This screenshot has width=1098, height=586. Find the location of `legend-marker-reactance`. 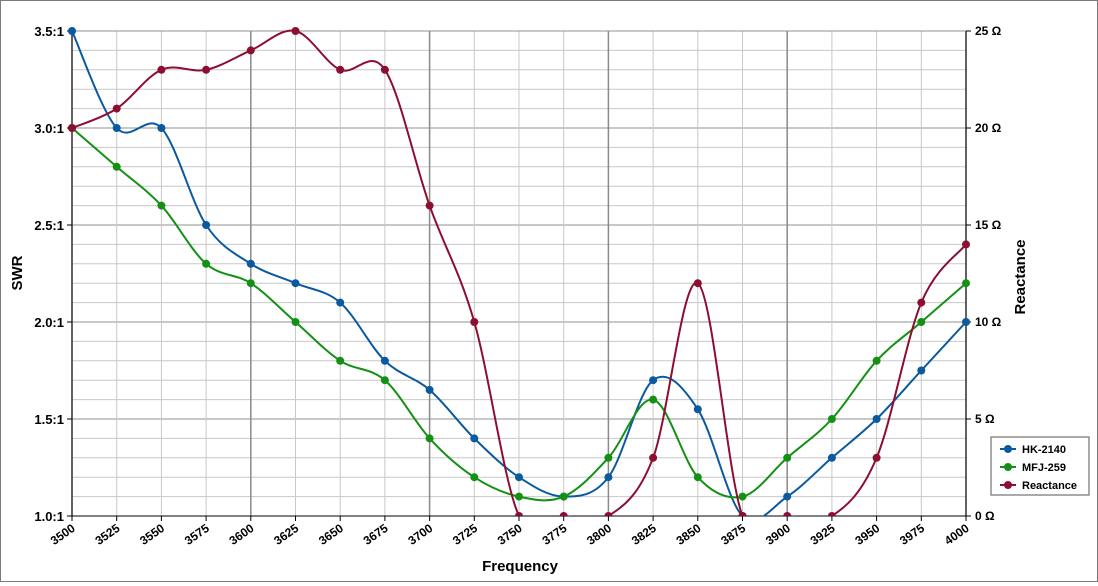

legend-marker-reactance is located at coordinates (1008, 485).